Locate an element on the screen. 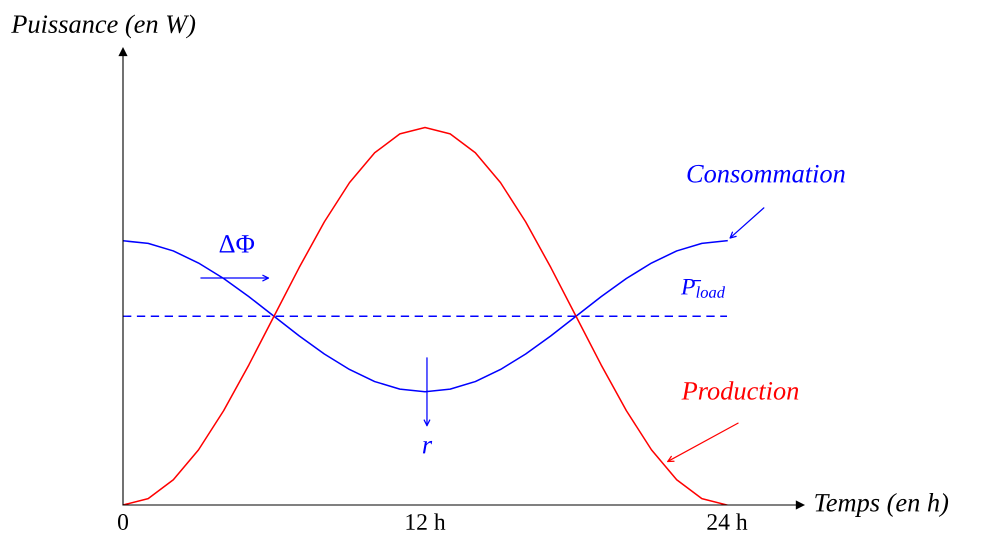  y-axis-title: Puissance (en W) is located at coordinates (103, 26).